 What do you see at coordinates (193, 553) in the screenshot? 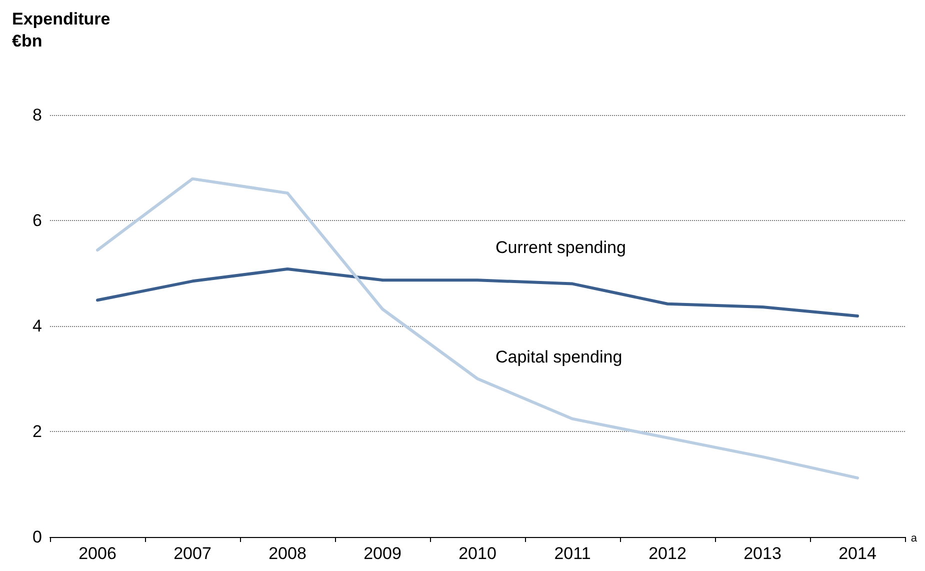
I see `x-tick-label: 2007` at bounding box center [193, 553].